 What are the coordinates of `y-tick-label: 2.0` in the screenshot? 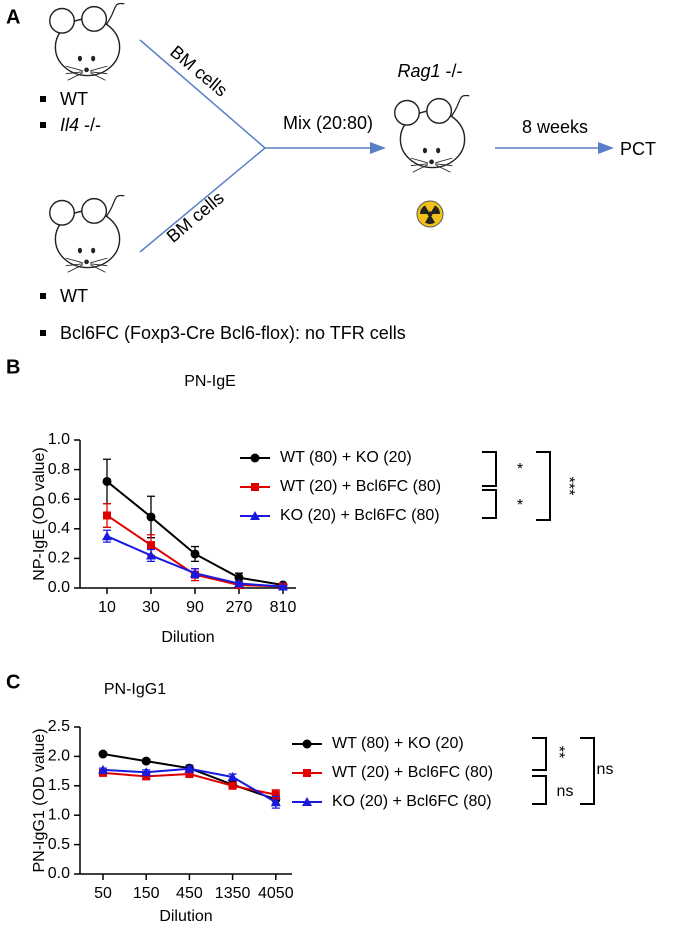 It's located at (59, 756).